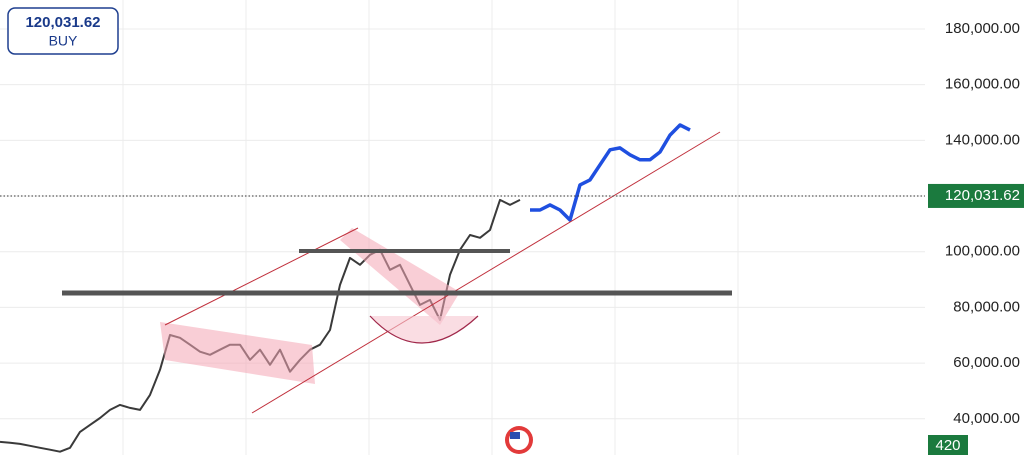 The width and height of the screenshot is (1024, 455). I want to click on volume-tag, so click(948, 445).